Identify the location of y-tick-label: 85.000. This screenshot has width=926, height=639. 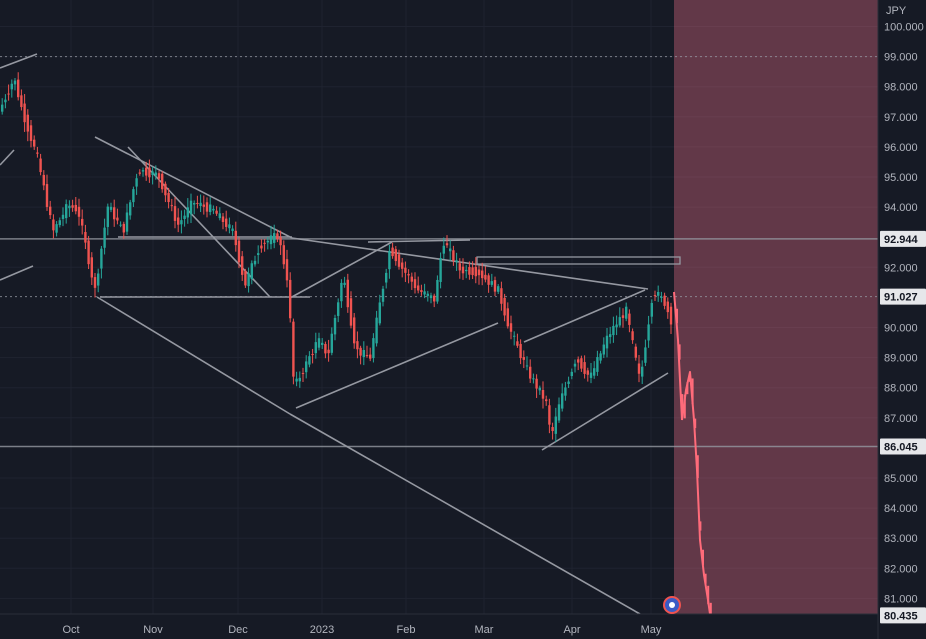
(901, 479).